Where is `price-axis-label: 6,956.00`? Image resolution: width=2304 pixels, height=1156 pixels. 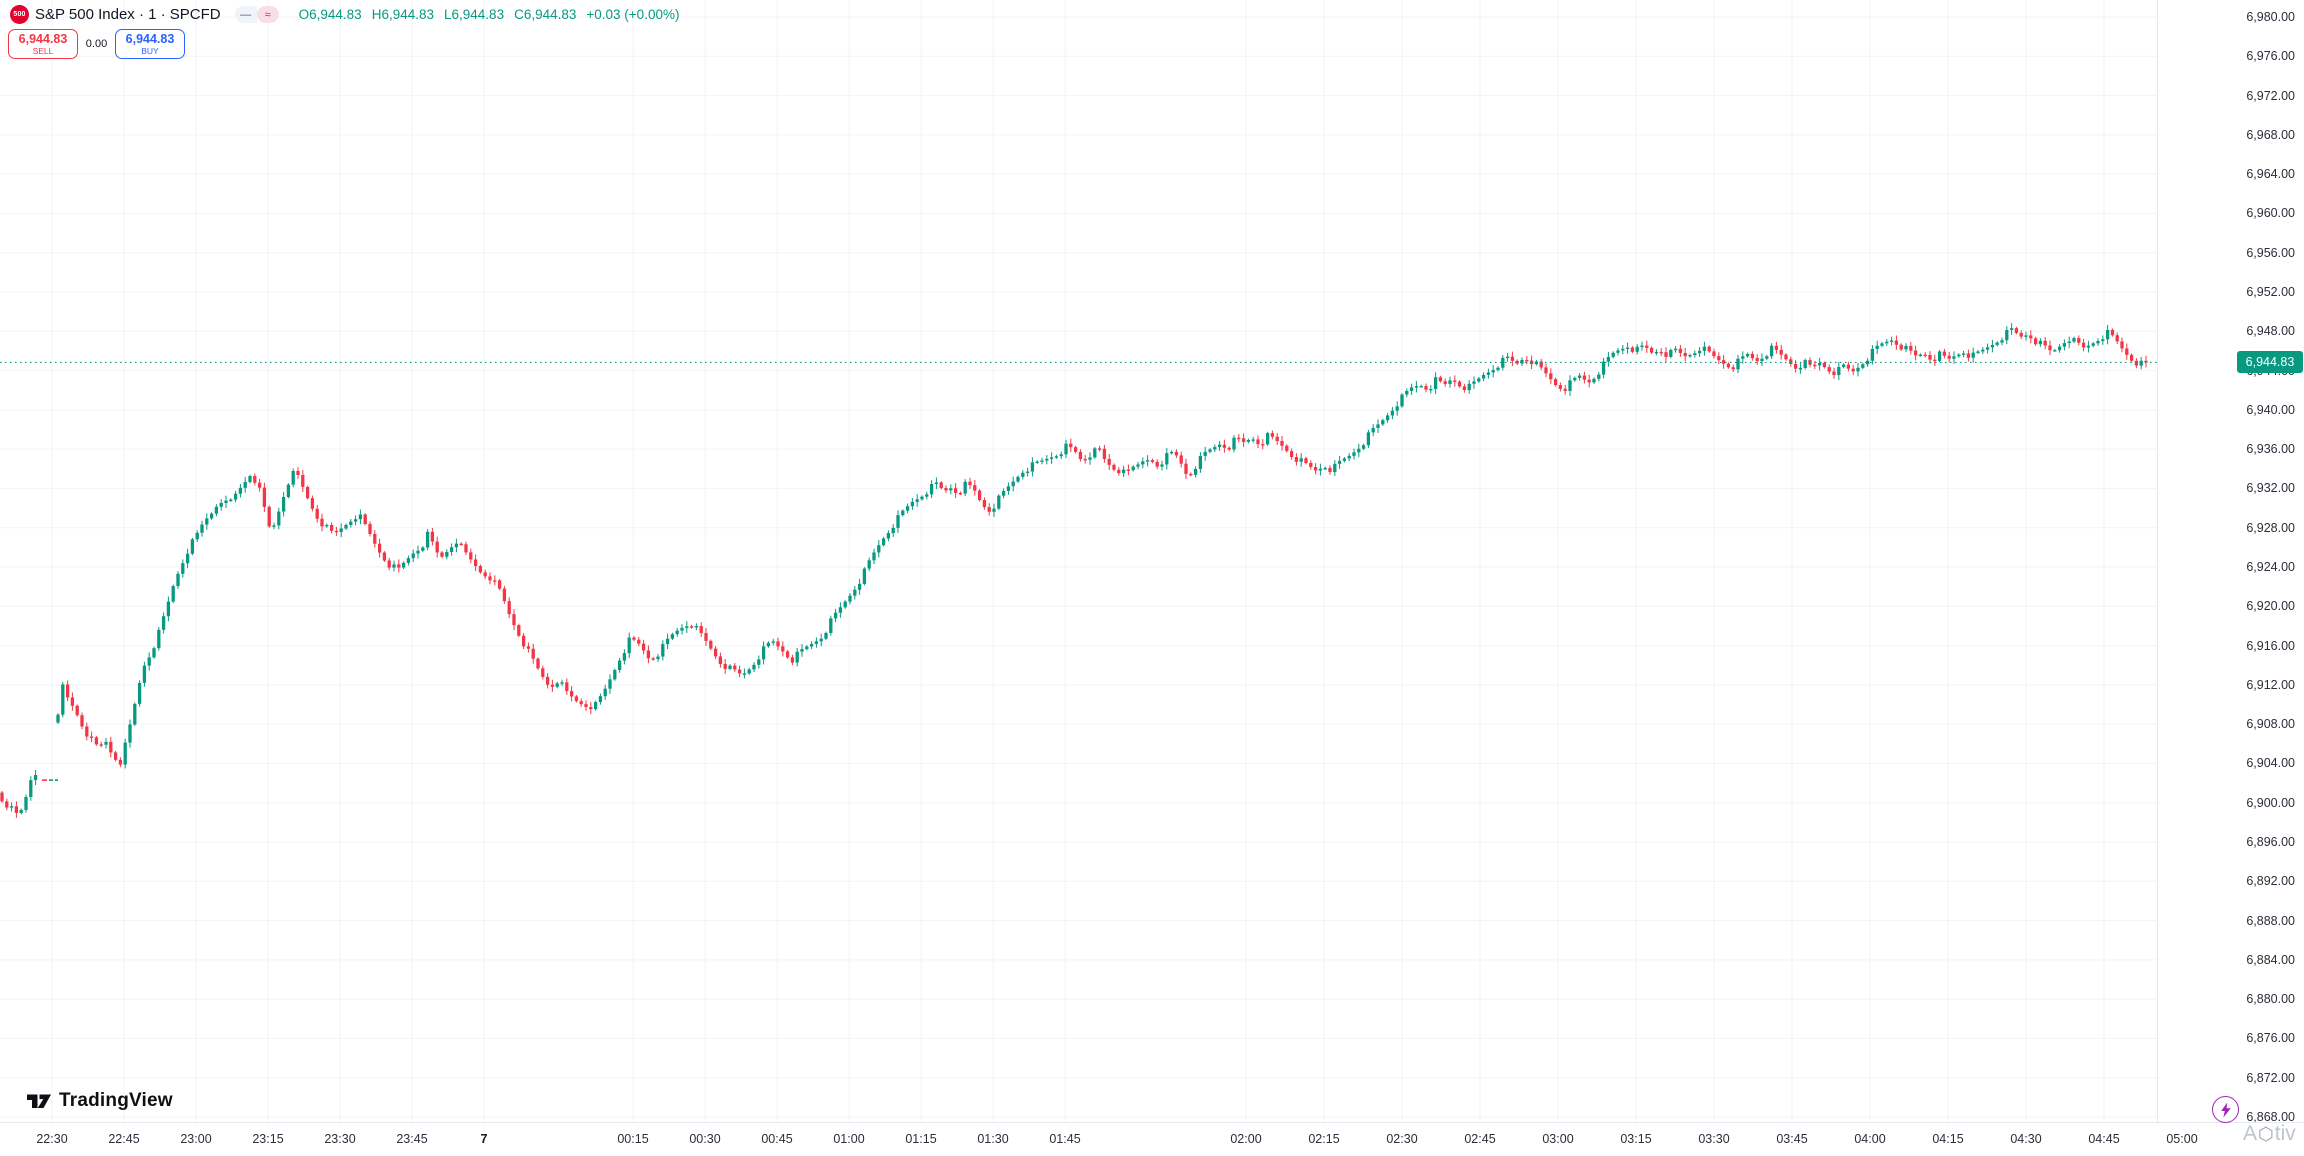 price-axis-label: 6,956.00 is located at coordinates (2270, 252).